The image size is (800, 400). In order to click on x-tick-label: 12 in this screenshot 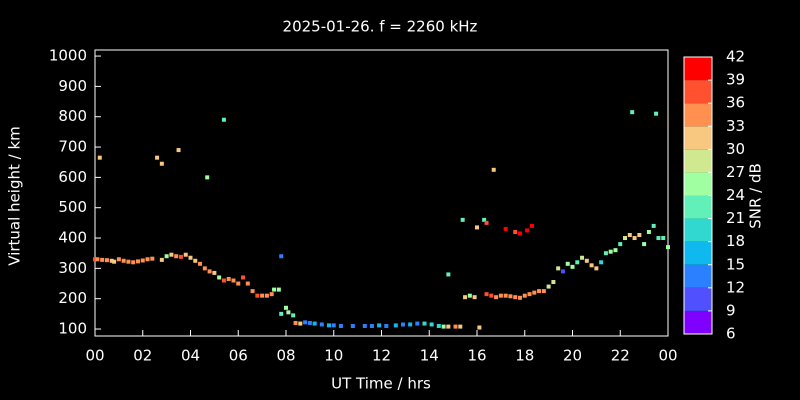, I will do `click(381, 356)`.